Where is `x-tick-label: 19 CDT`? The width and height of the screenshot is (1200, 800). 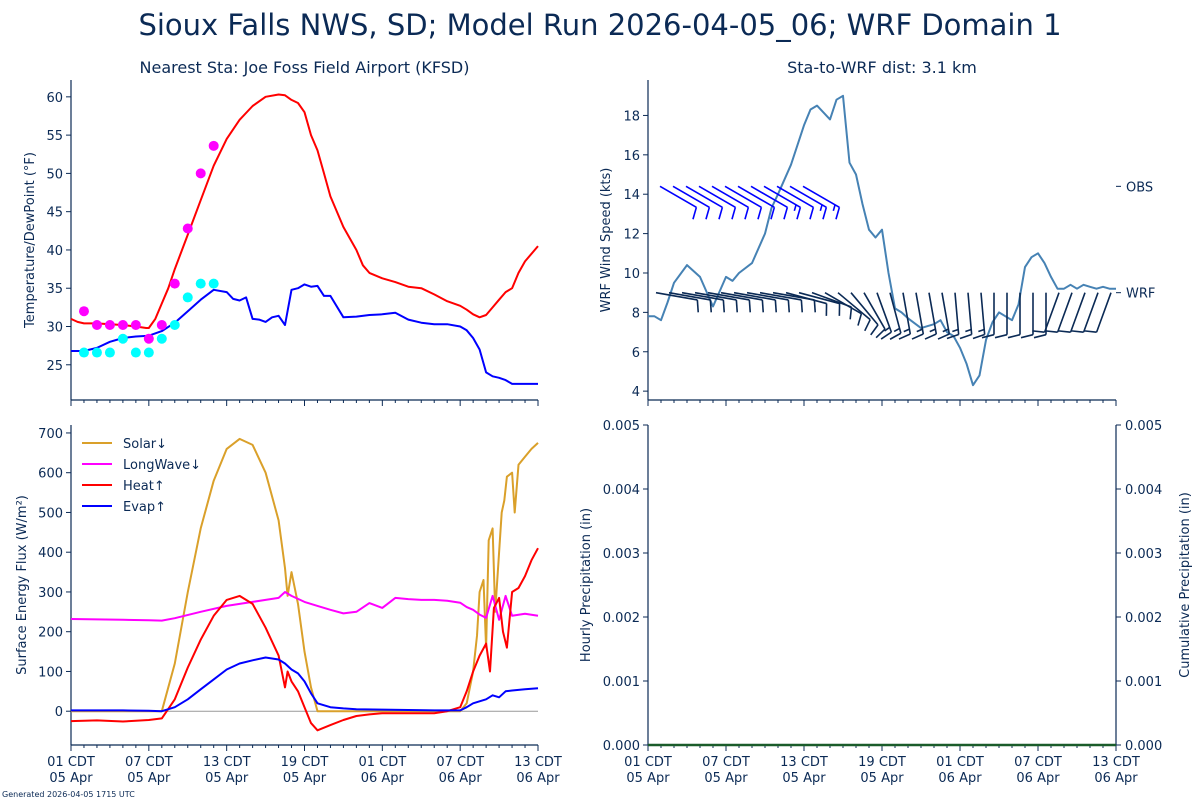 x-tick-label: 19 CDT is located at coordinates (305, 762).